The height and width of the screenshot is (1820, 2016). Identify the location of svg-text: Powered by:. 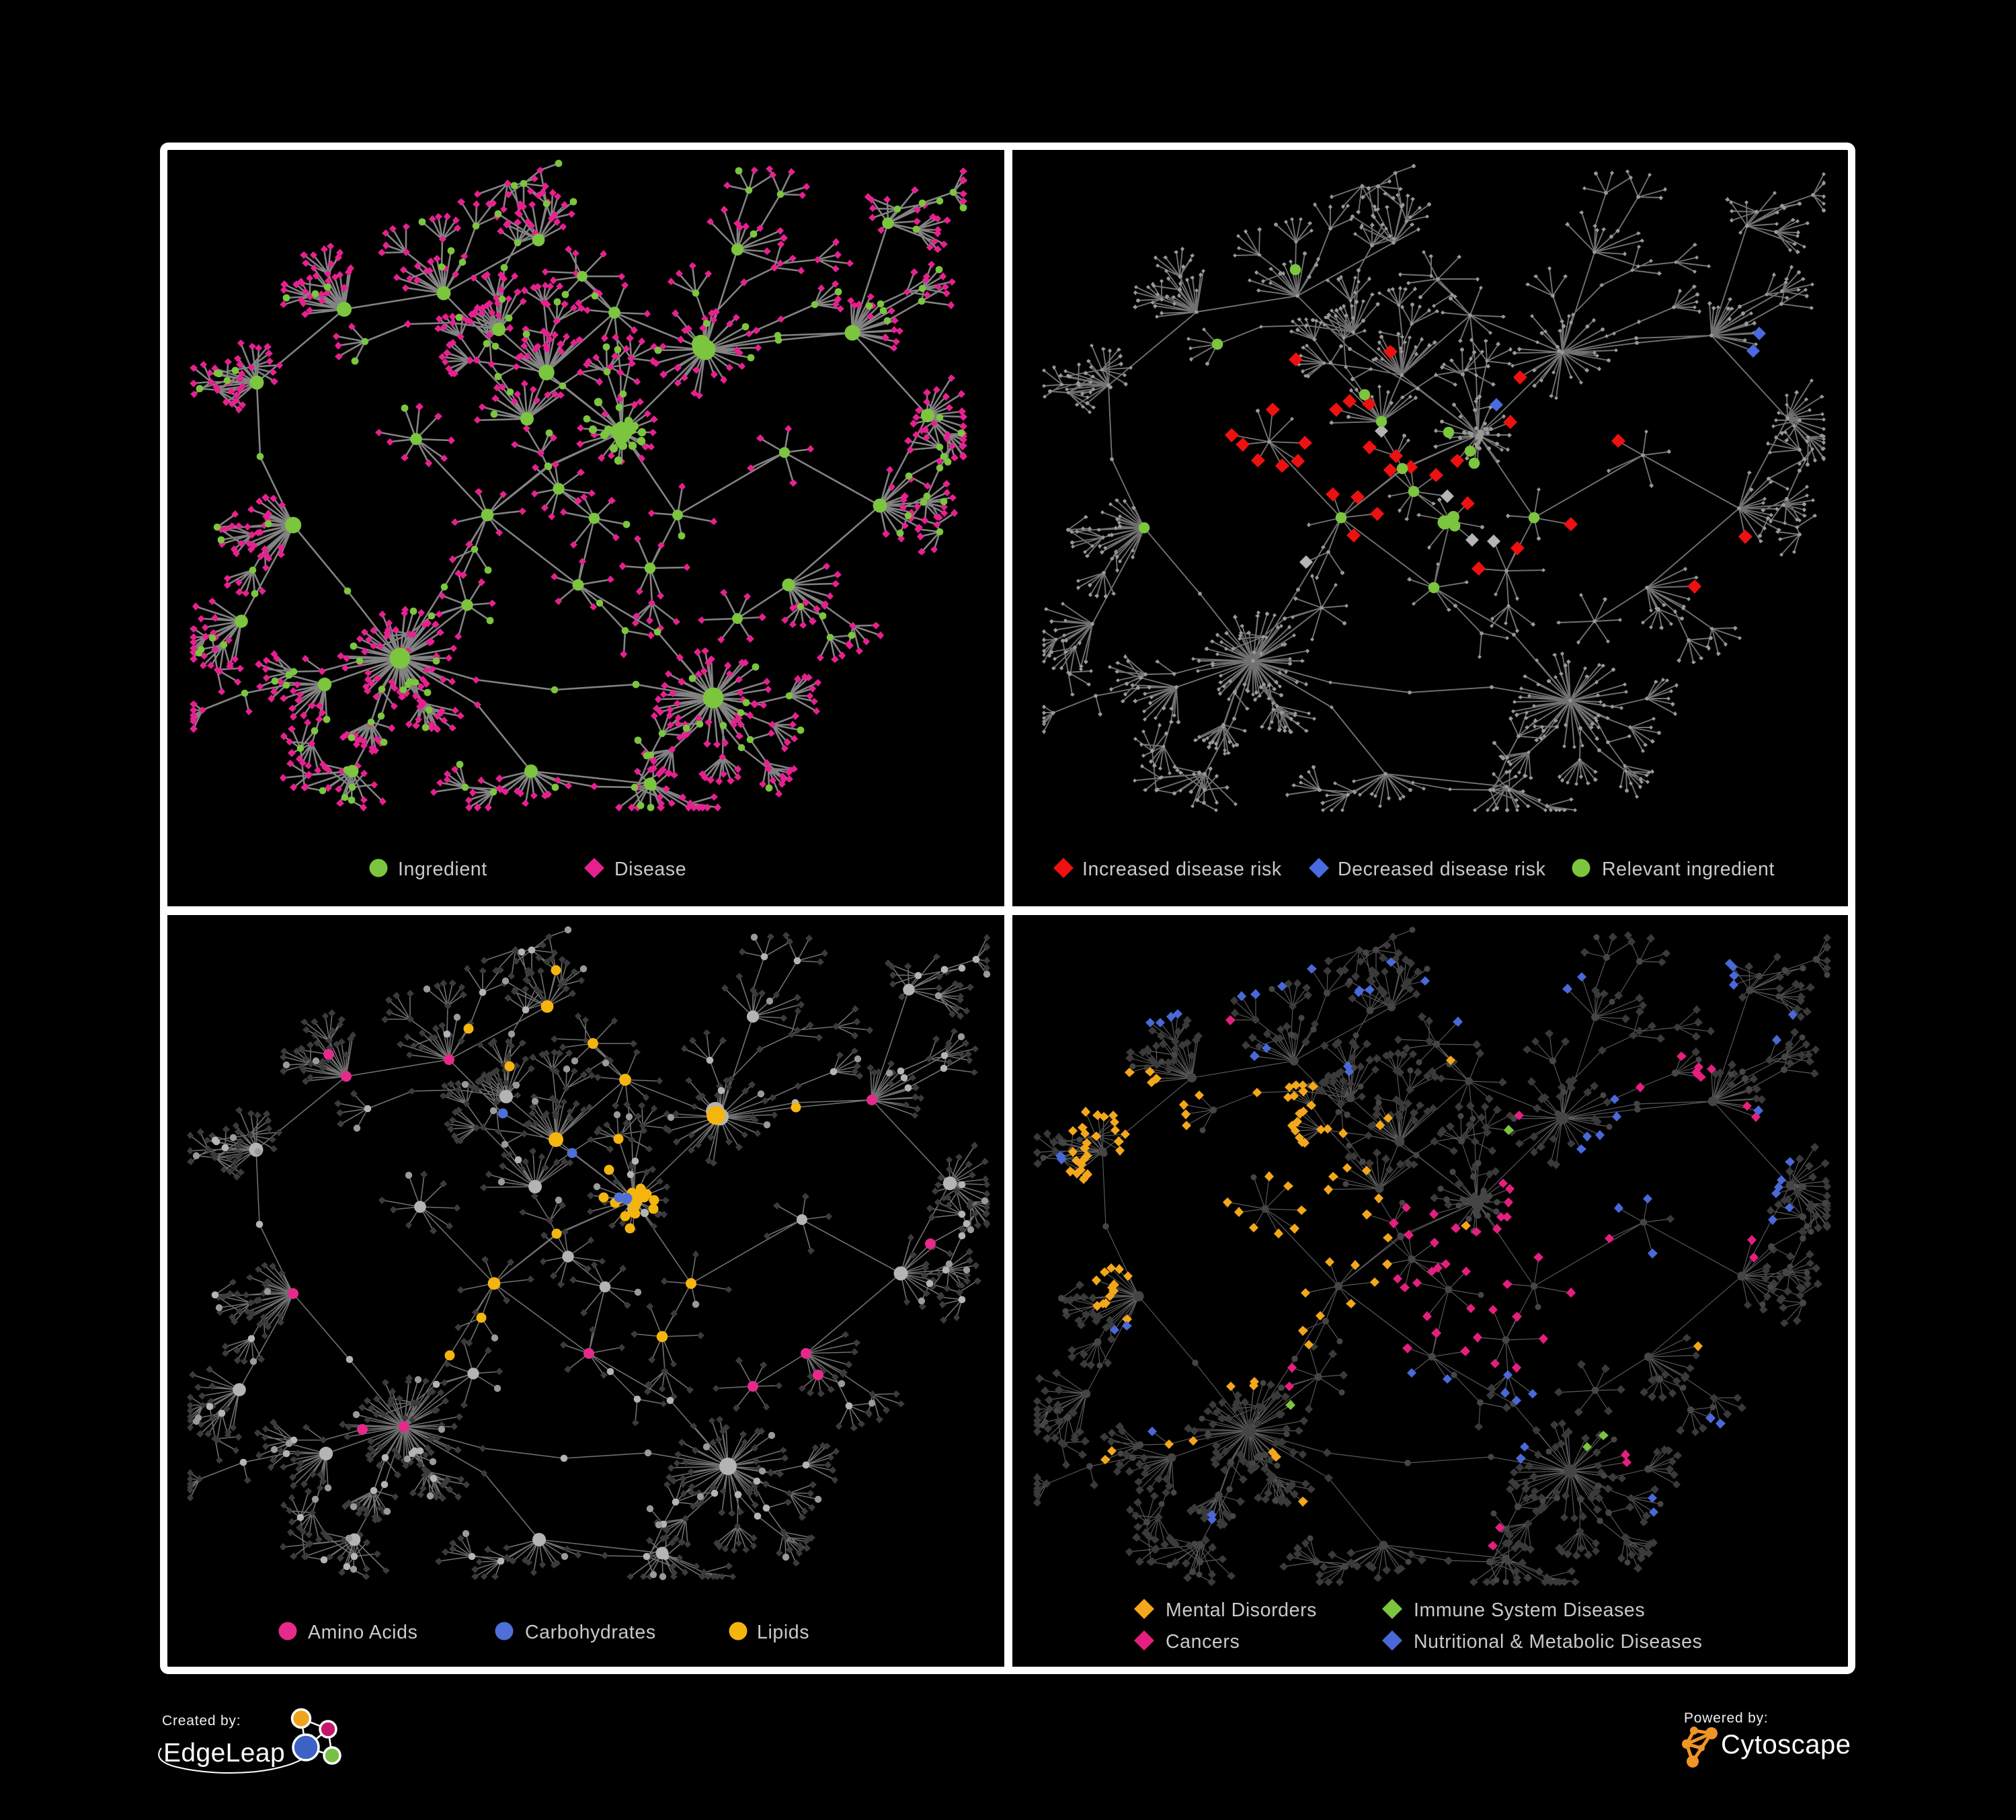
(1726, 1718).